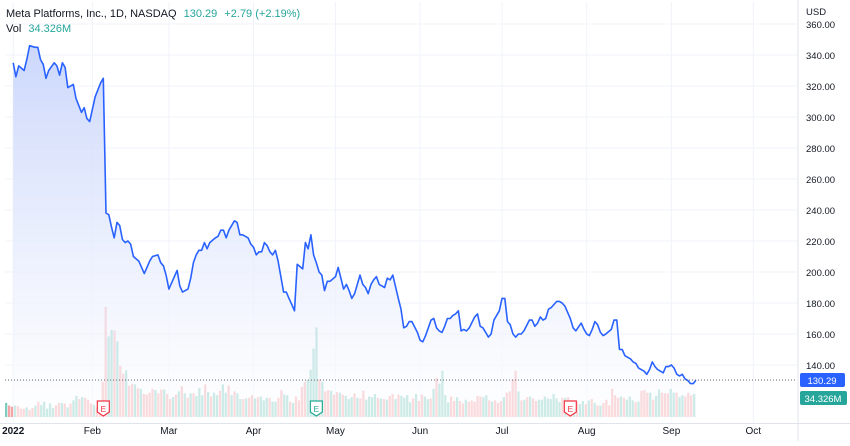 The image size is (850, 446). Describe the element at coordinates (502, 431) in the screenshot. I see `x-tick-label: Jul` at that location.